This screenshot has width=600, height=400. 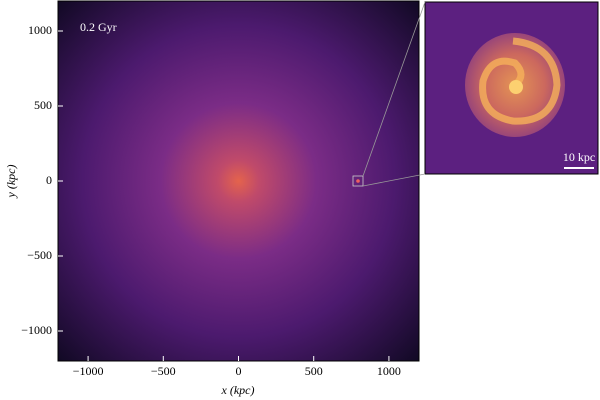 I want to click on inset-frame, so click(x=511, y=88).